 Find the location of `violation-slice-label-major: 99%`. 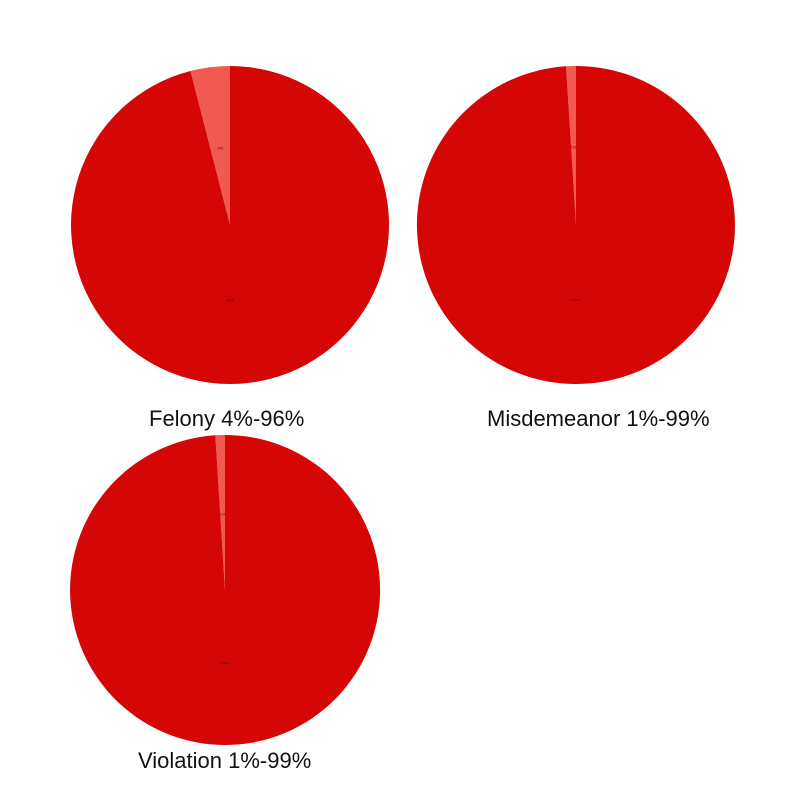

violation-slice-label-major: 99% is located at coordinates (225, 662).